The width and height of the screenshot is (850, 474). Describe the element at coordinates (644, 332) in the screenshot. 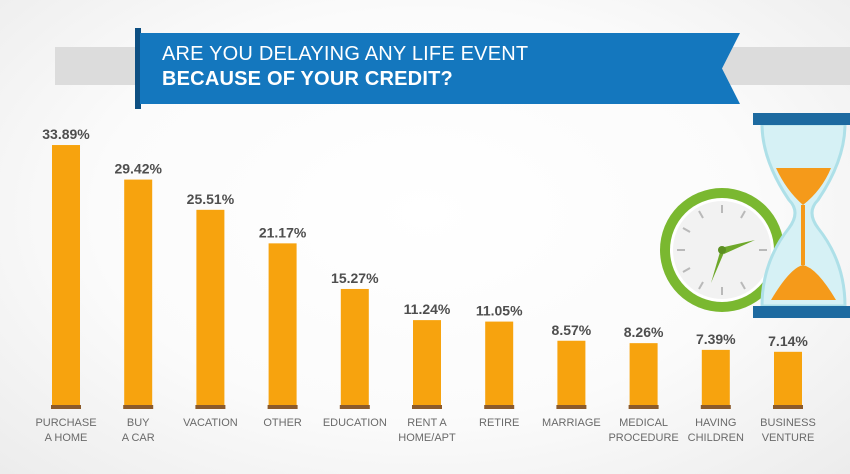

I see `value-label-8: 8.26%` at that location.